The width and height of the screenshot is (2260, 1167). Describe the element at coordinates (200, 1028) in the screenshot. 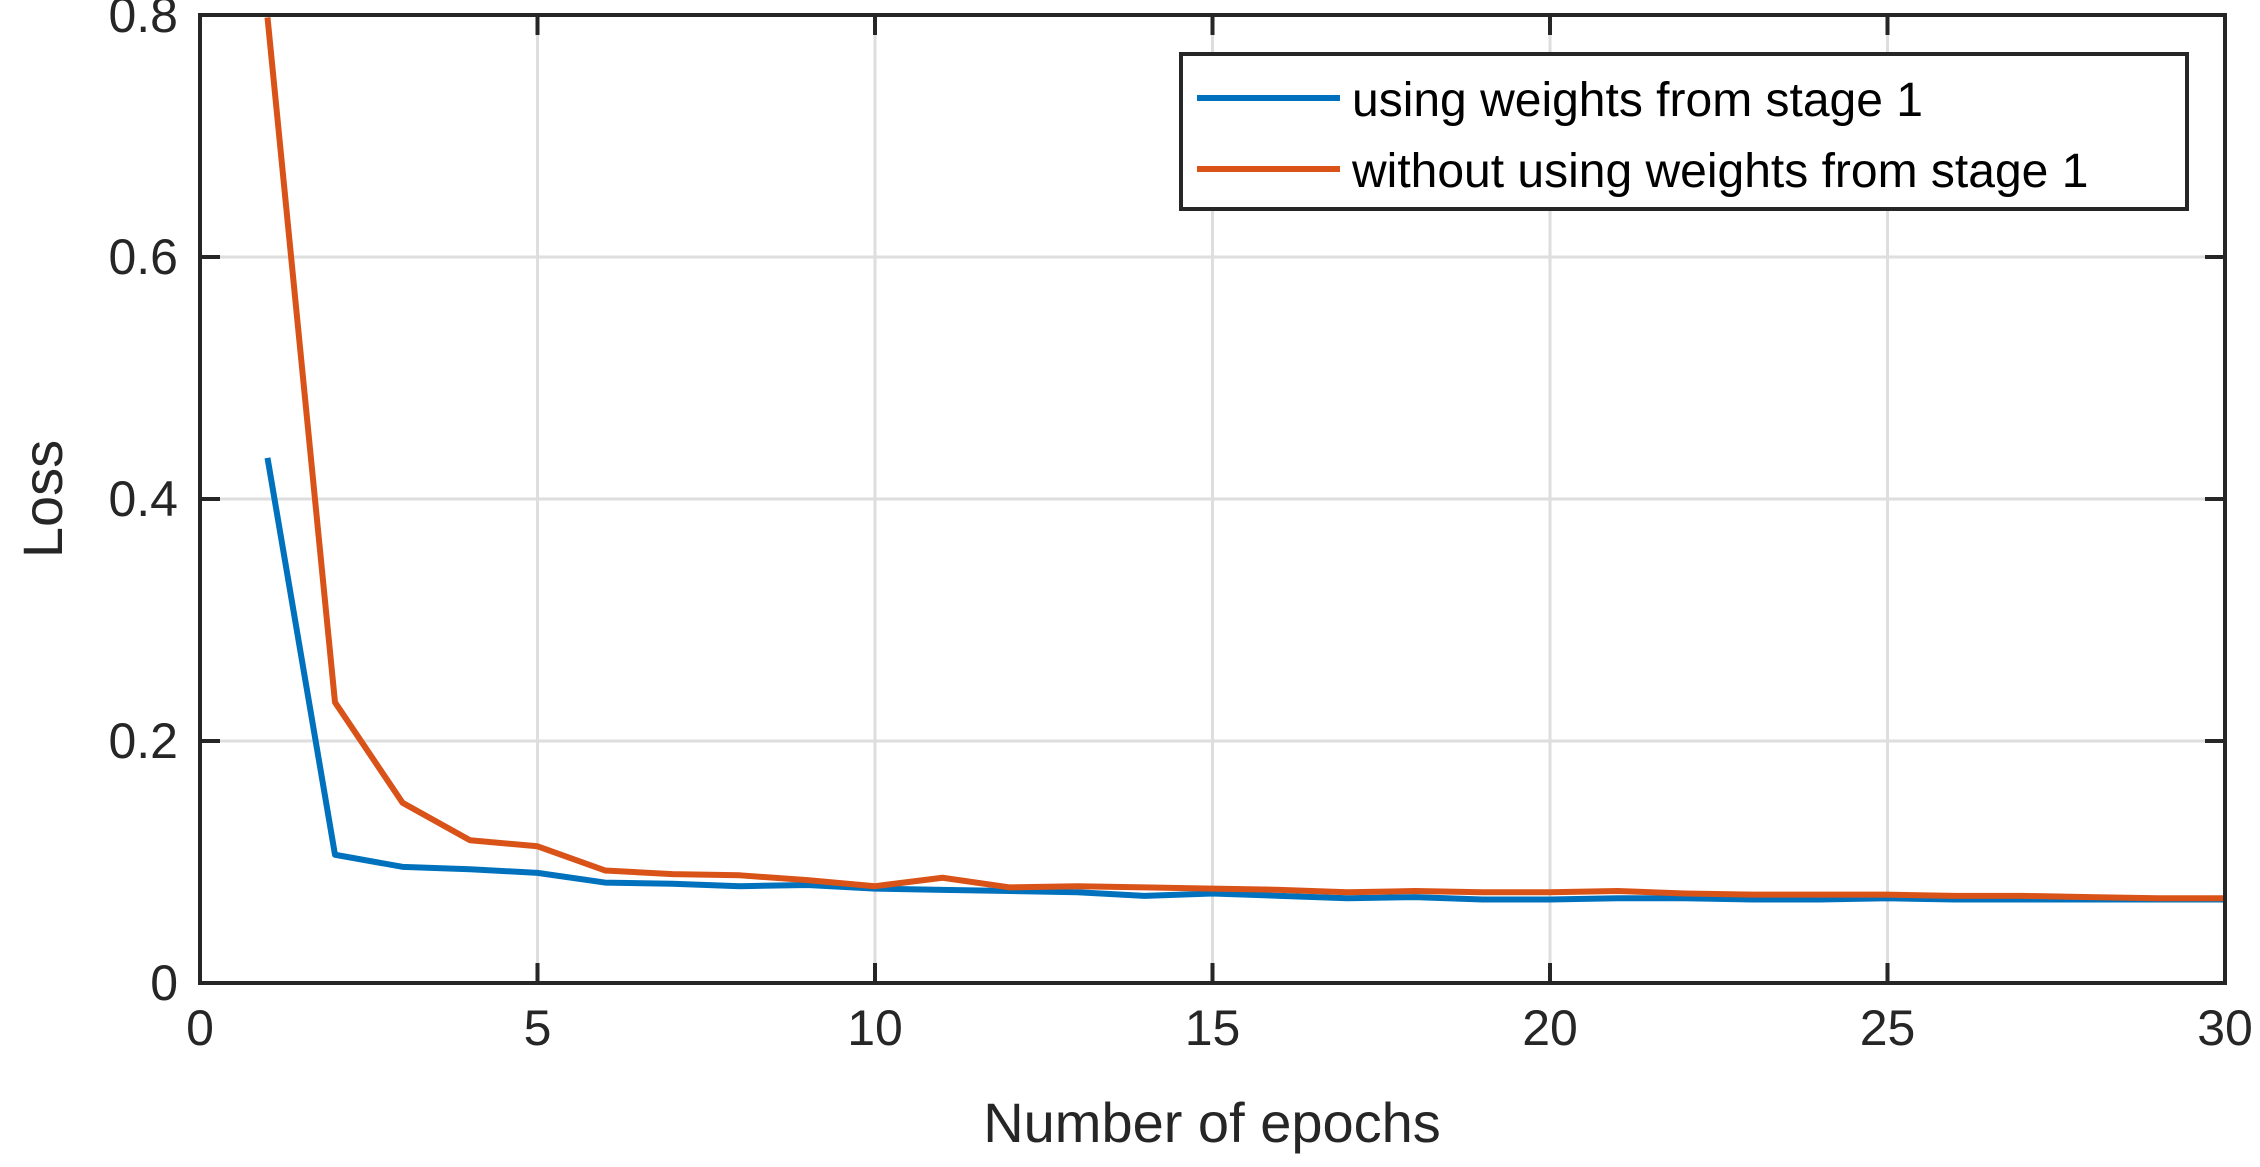

I see `x-tick-label: 0` at that location.